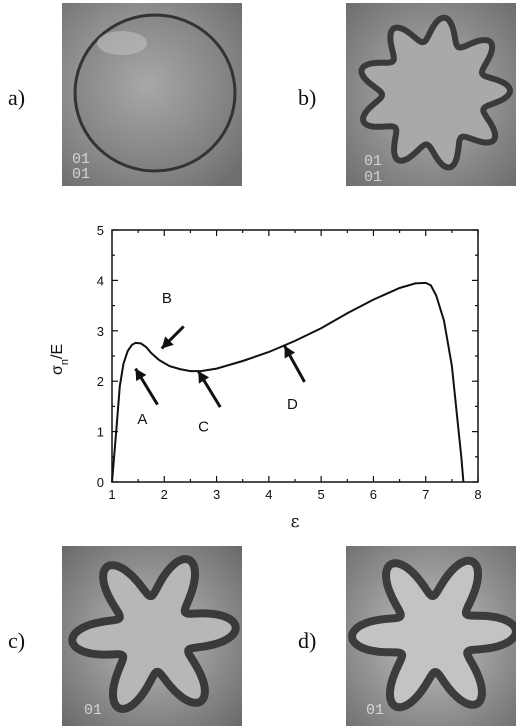 The height and width of the screenshot is (726, 518). What do you see at coordinates (425, 494) in the screenshot?
I see `x-tick-label: 7` at bounding box center [425, 494].